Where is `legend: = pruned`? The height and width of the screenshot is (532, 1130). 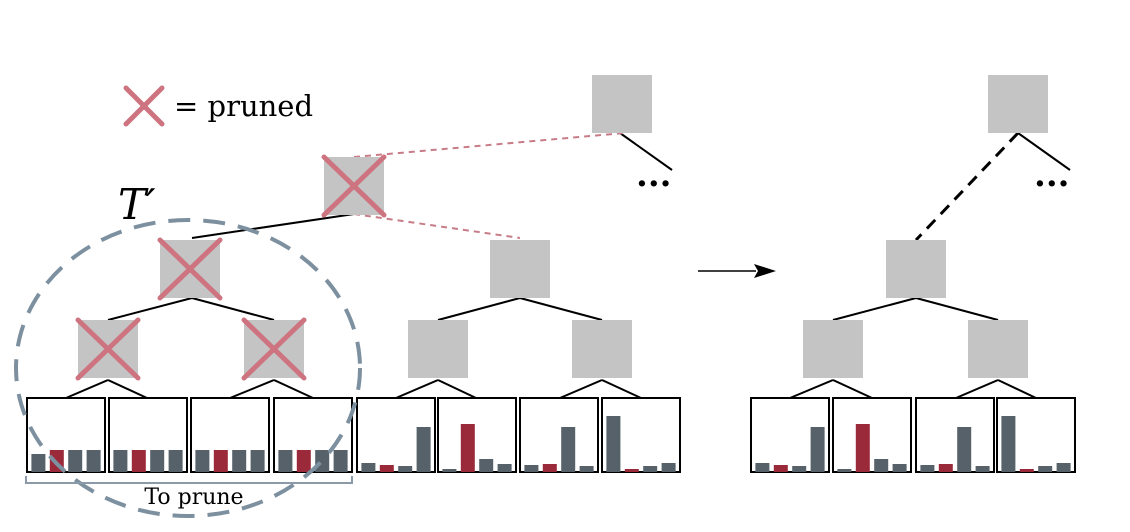
legend: = pruned is located at coordinates (218, 106).